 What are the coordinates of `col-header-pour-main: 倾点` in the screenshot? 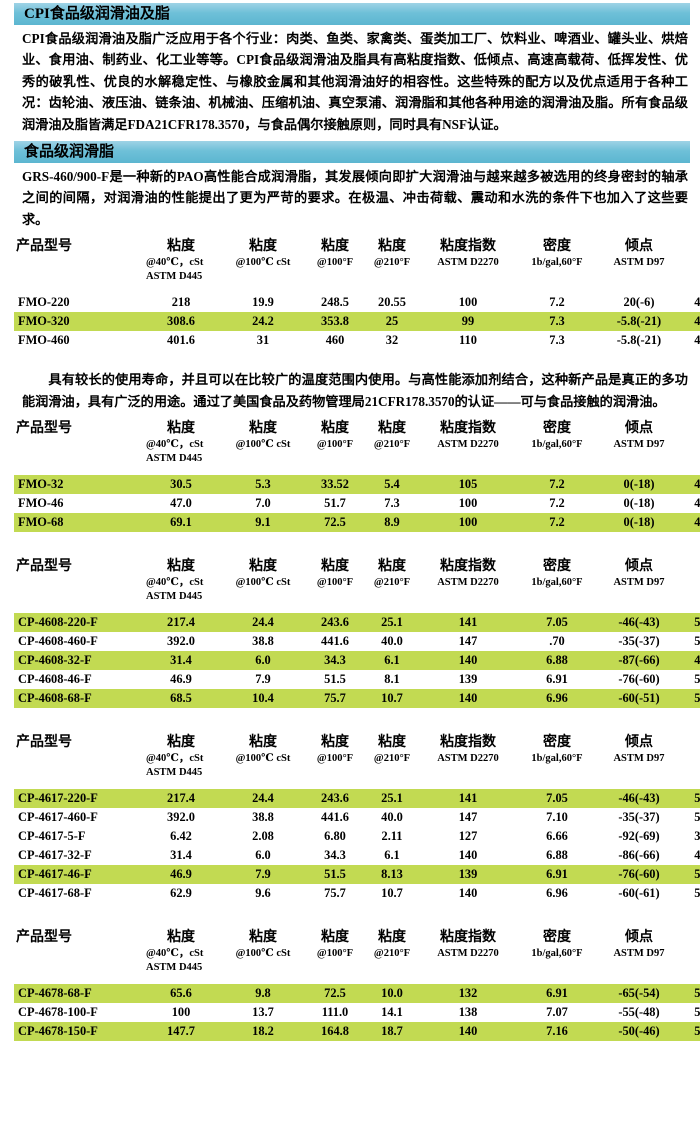 It's located at (639, 567).